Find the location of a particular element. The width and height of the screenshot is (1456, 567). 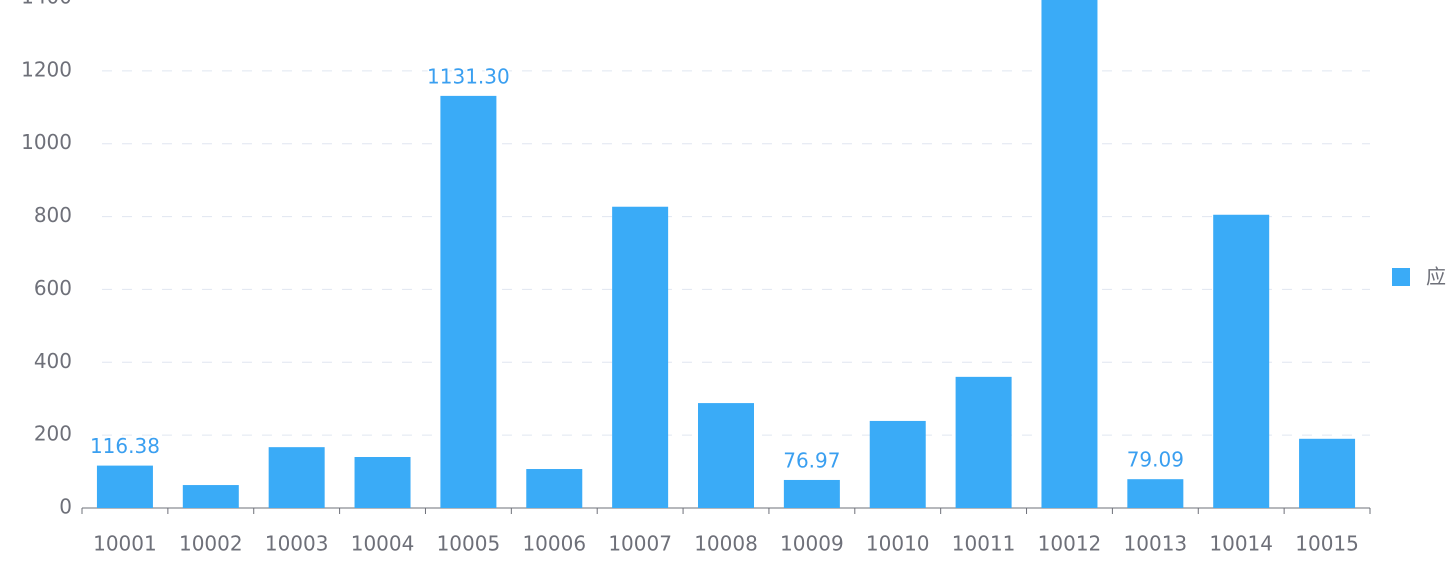

y-tick-label: 600 is located at coordinates (53, 288).